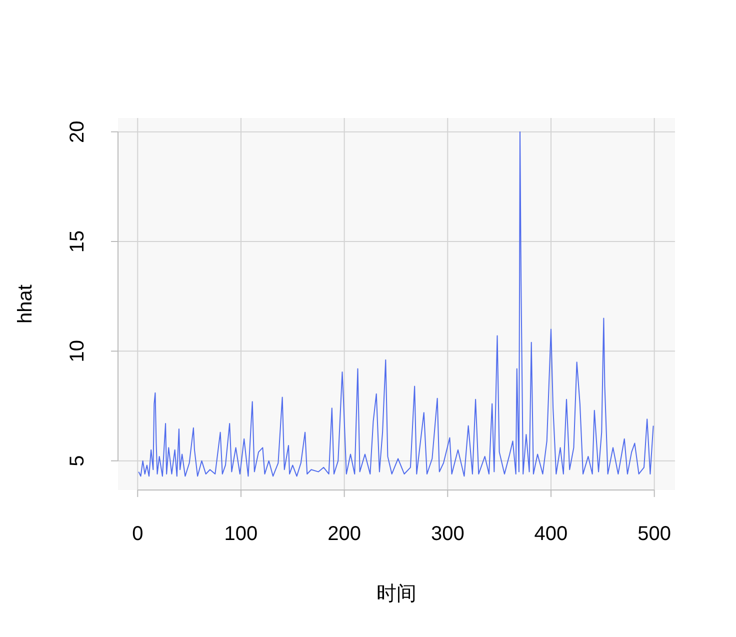 The image size is (736, 637). Describe the element at coordinates (77, 460) in the screenshot. I see `y-tick-label: 5` at that location.